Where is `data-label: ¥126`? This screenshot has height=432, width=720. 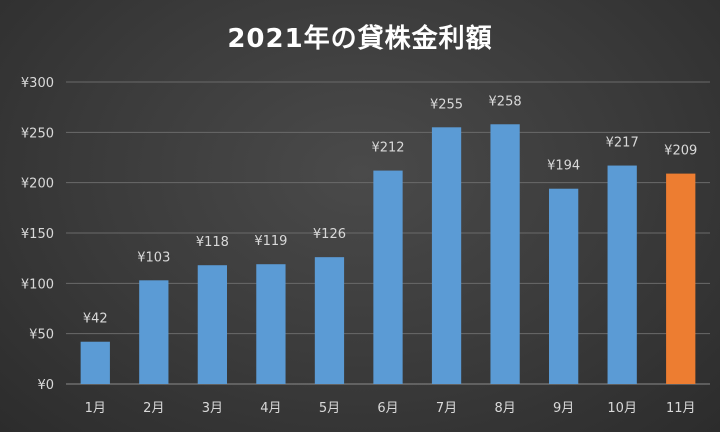
data-label: ¥126 is located at coordinates (329, 234).